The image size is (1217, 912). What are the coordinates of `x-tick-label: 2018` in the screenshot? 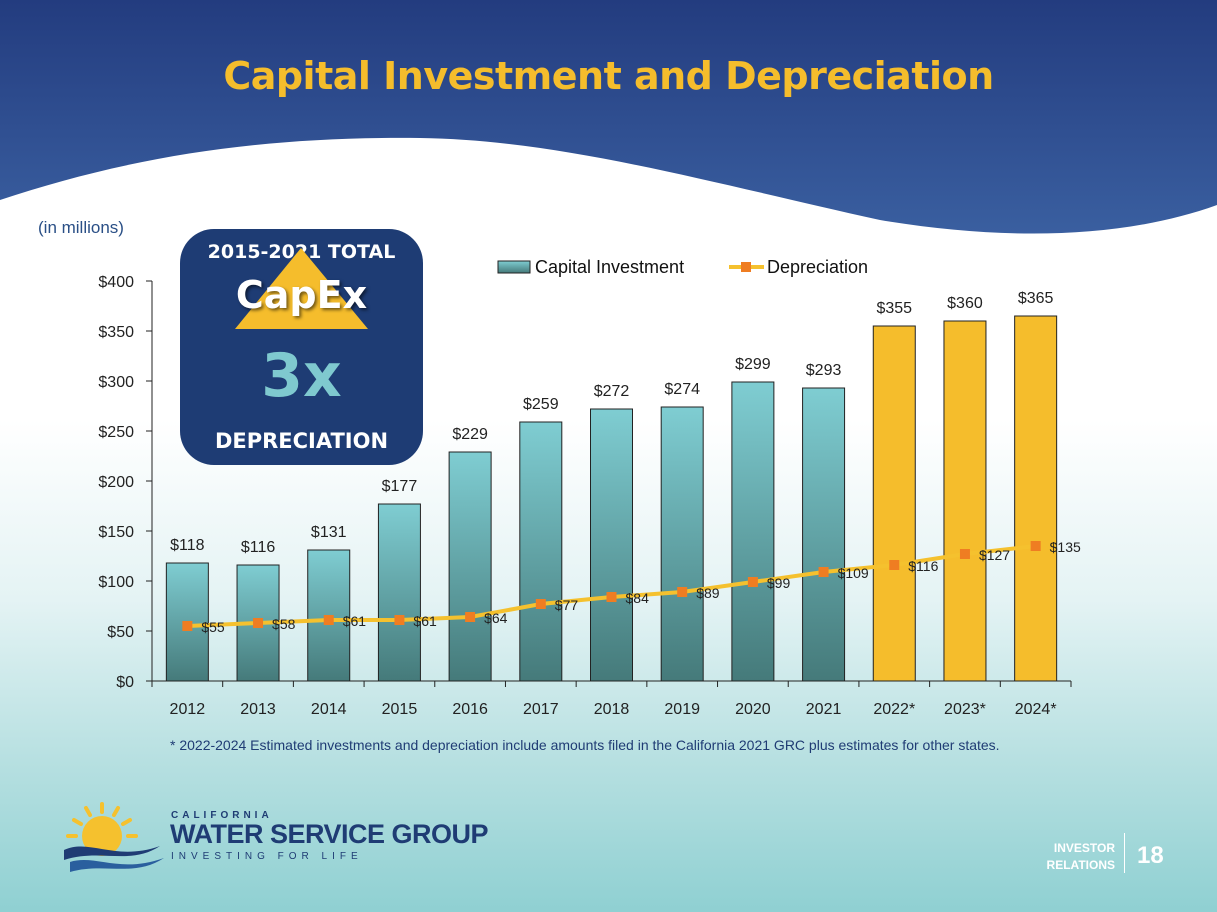 It's located at (612, 709).